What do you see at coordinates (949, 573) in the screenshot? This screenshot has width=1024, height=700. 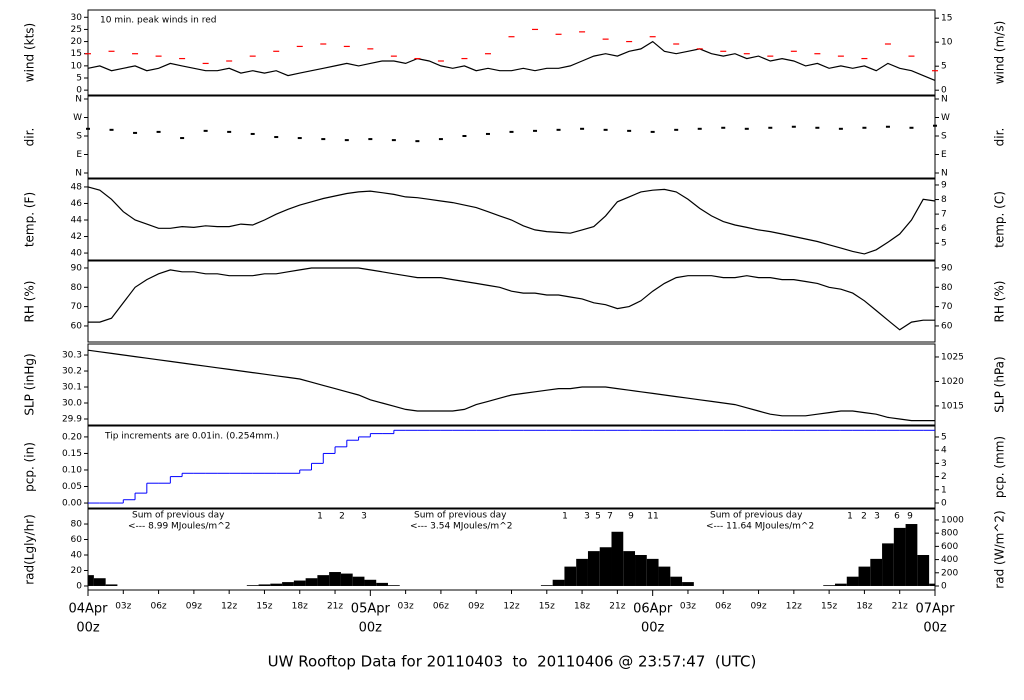 I see `y2-tick-label: 200` at bounding box center [949, 573].